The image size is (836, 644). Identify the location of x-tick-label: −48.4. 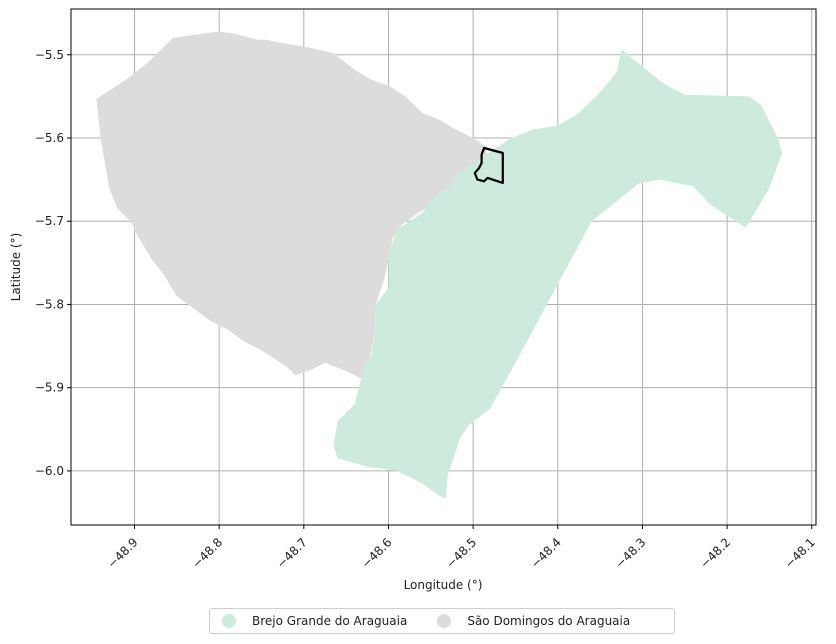
(546, 553).